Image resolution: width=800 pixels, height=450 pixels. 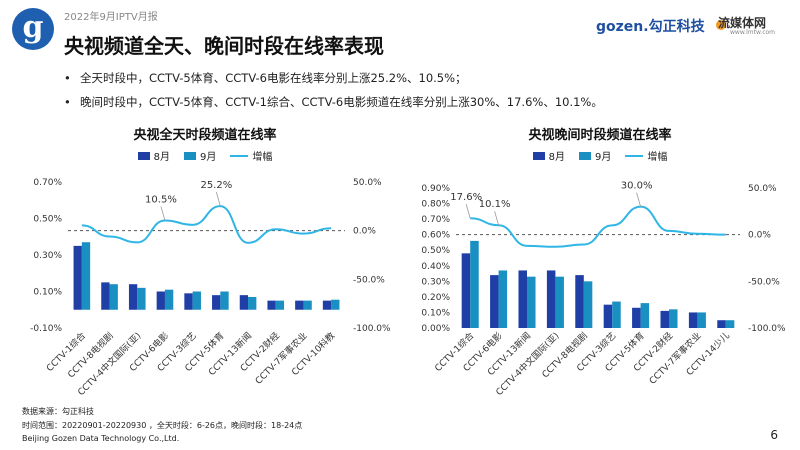 I want to click on chart-title: 央视晚间时段频道在线率, so click(x=600, y=135).